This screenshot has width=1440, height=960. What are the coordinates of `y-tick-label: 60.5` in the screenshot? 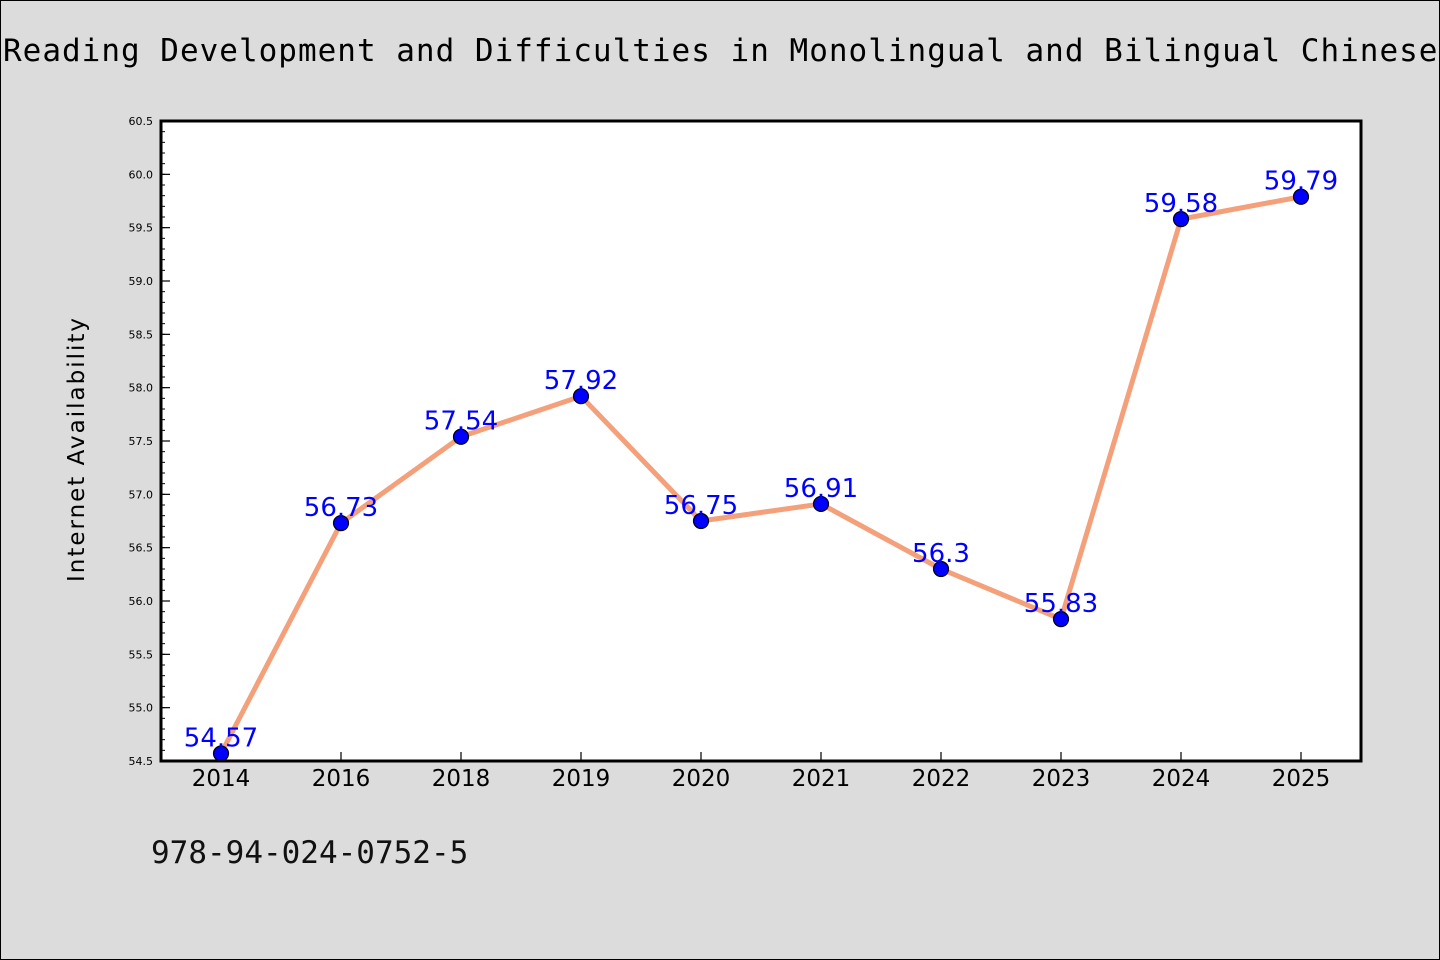 It's located at (141, 121).